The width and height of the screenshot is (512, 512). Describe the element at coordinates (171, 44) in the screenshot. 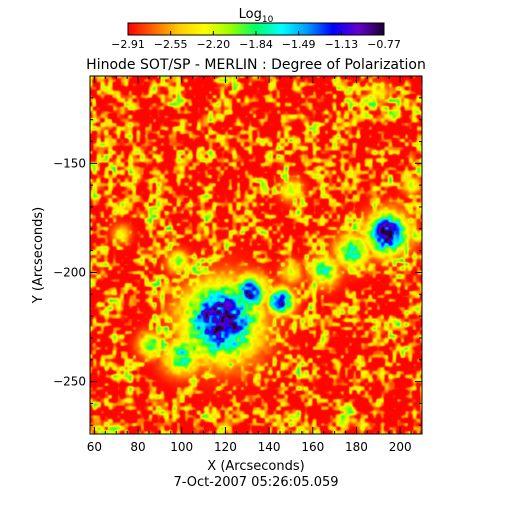

I see `colorbar-tick-label: −2.55` at that location.